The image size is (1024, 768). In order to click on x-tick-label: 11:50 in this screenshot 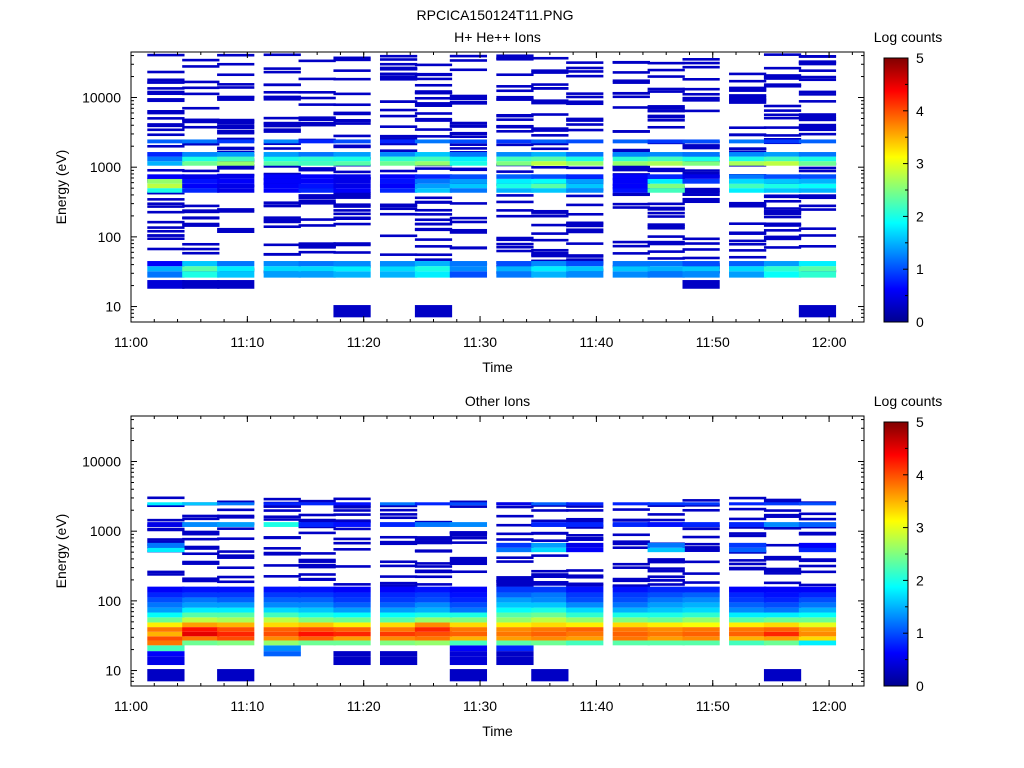, I will do `click(713, 706)`.